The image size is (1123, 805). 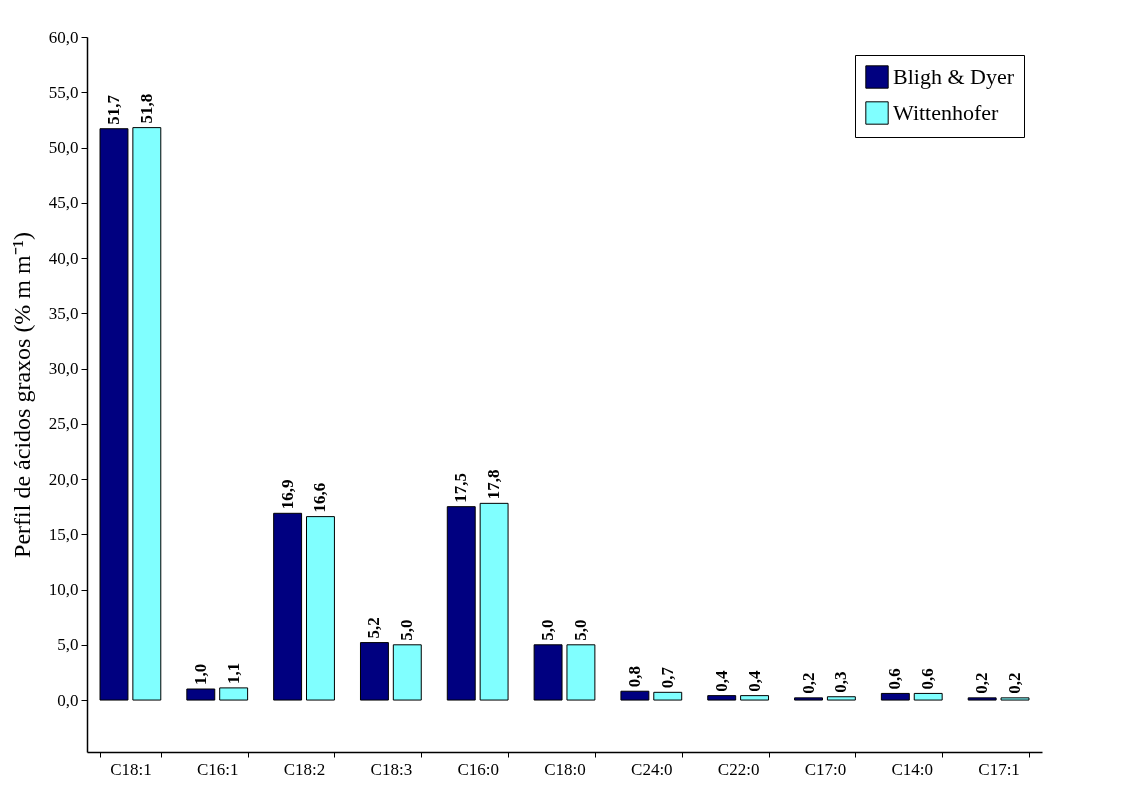 What do you see at coordinates (954, 76) in the screenshot?
I see `legend-label: Bligh & Dyer` at bounding box center [954, 76].